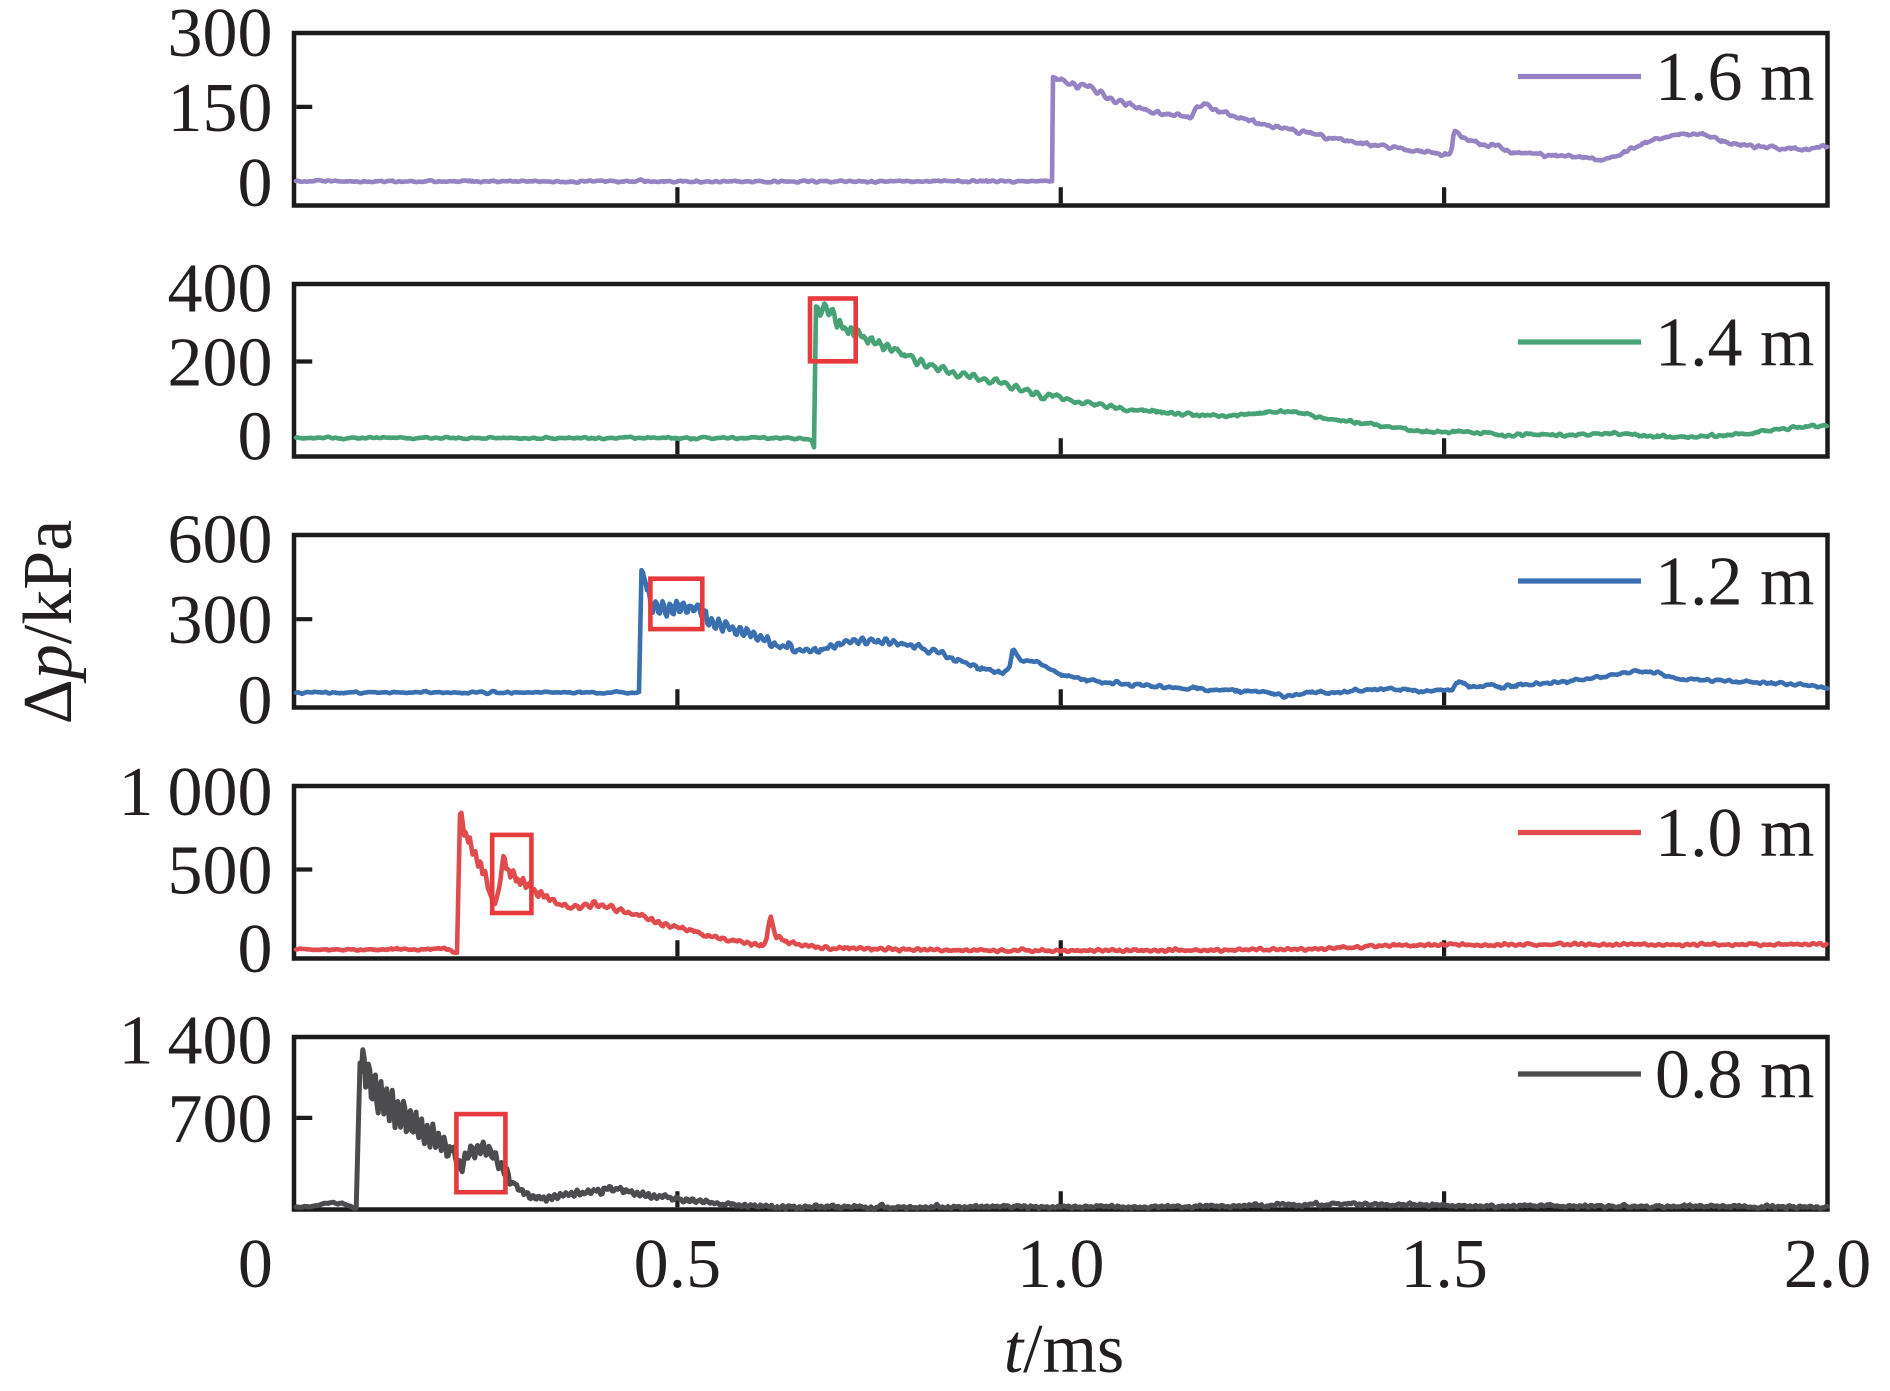 Image resolution: width=1890 pixels, height=1391 pixels. What do you see at coordinates (195, 1041) in the screenshot?
I see `svg-text: 1 400` at bounding box center [195, 1041].